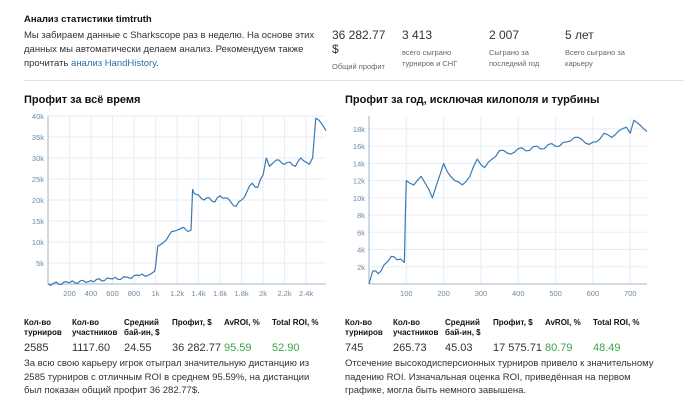  Describe the element at coordinates (481, 293) in the screenshot. I see `last-year-x-tick-label: 300` at that location.